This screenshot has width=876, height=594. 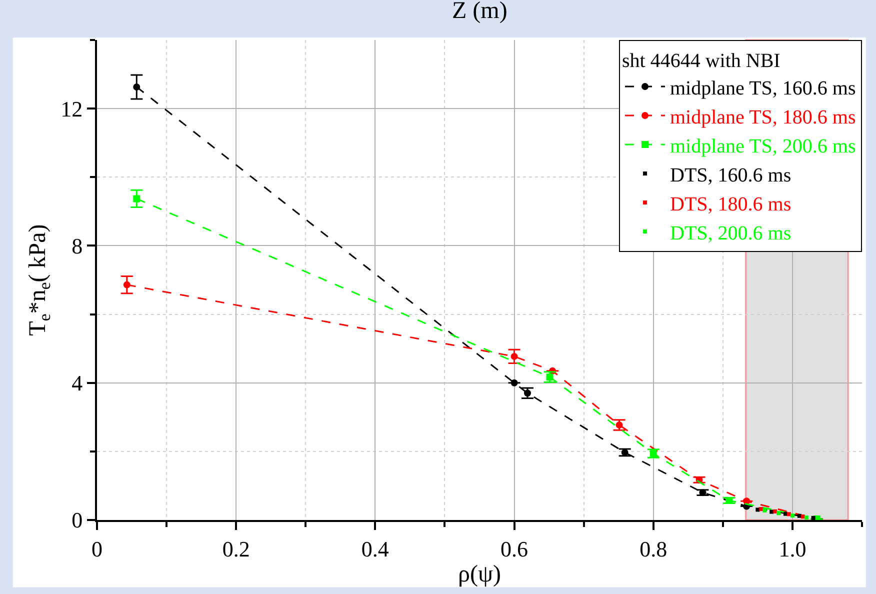 What do you see at coordinates (731, 204) in the screenshot?
I see `legend-label: DTS, 180.6 ms` at bounding box center [731, 204].